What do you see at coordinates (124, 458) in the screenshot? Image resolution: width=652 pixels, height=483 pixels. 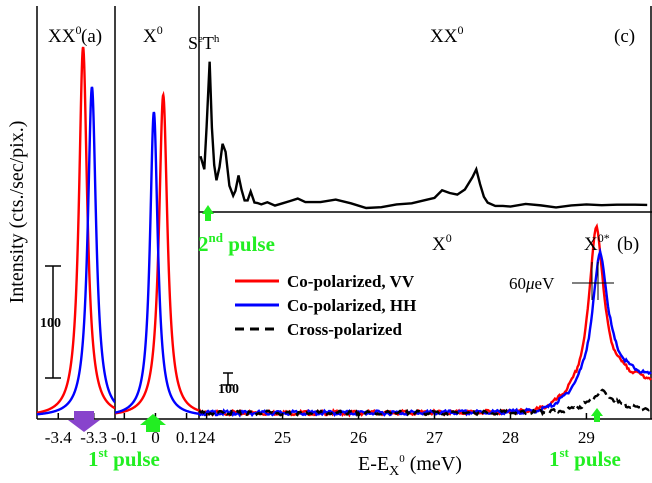 I see `first-pulse-label-a: 1st pulse` at bounding box center [124, 458].